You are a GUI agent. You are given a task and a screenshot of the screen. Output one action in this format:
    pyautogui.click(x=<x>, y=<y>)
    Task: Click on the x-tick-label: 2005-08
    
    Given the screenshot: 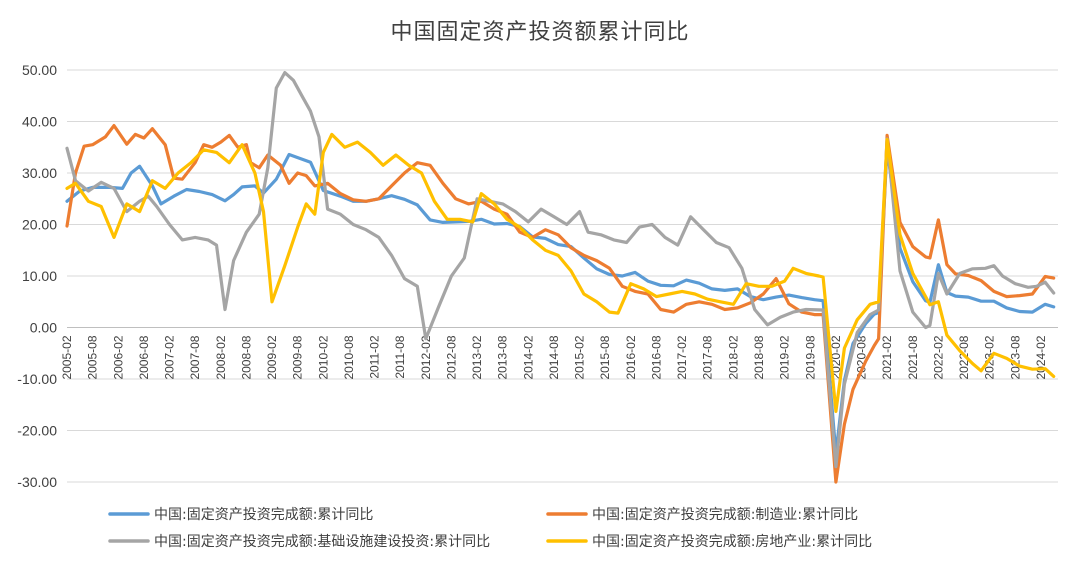 What is the action you would take?
    pyautogui.click(x=93, y=357)
    